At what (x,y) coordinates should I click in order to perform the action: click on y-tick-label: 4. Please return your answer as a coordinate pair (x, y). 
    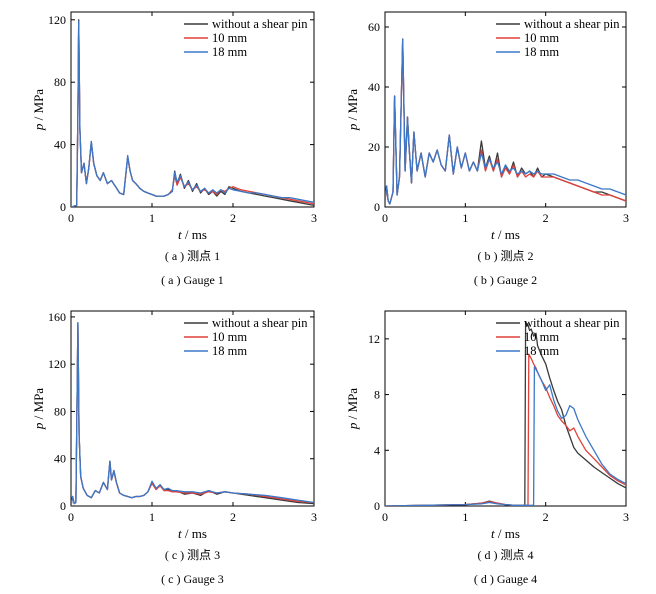
    Looking at the image, I should click on (377, 450).